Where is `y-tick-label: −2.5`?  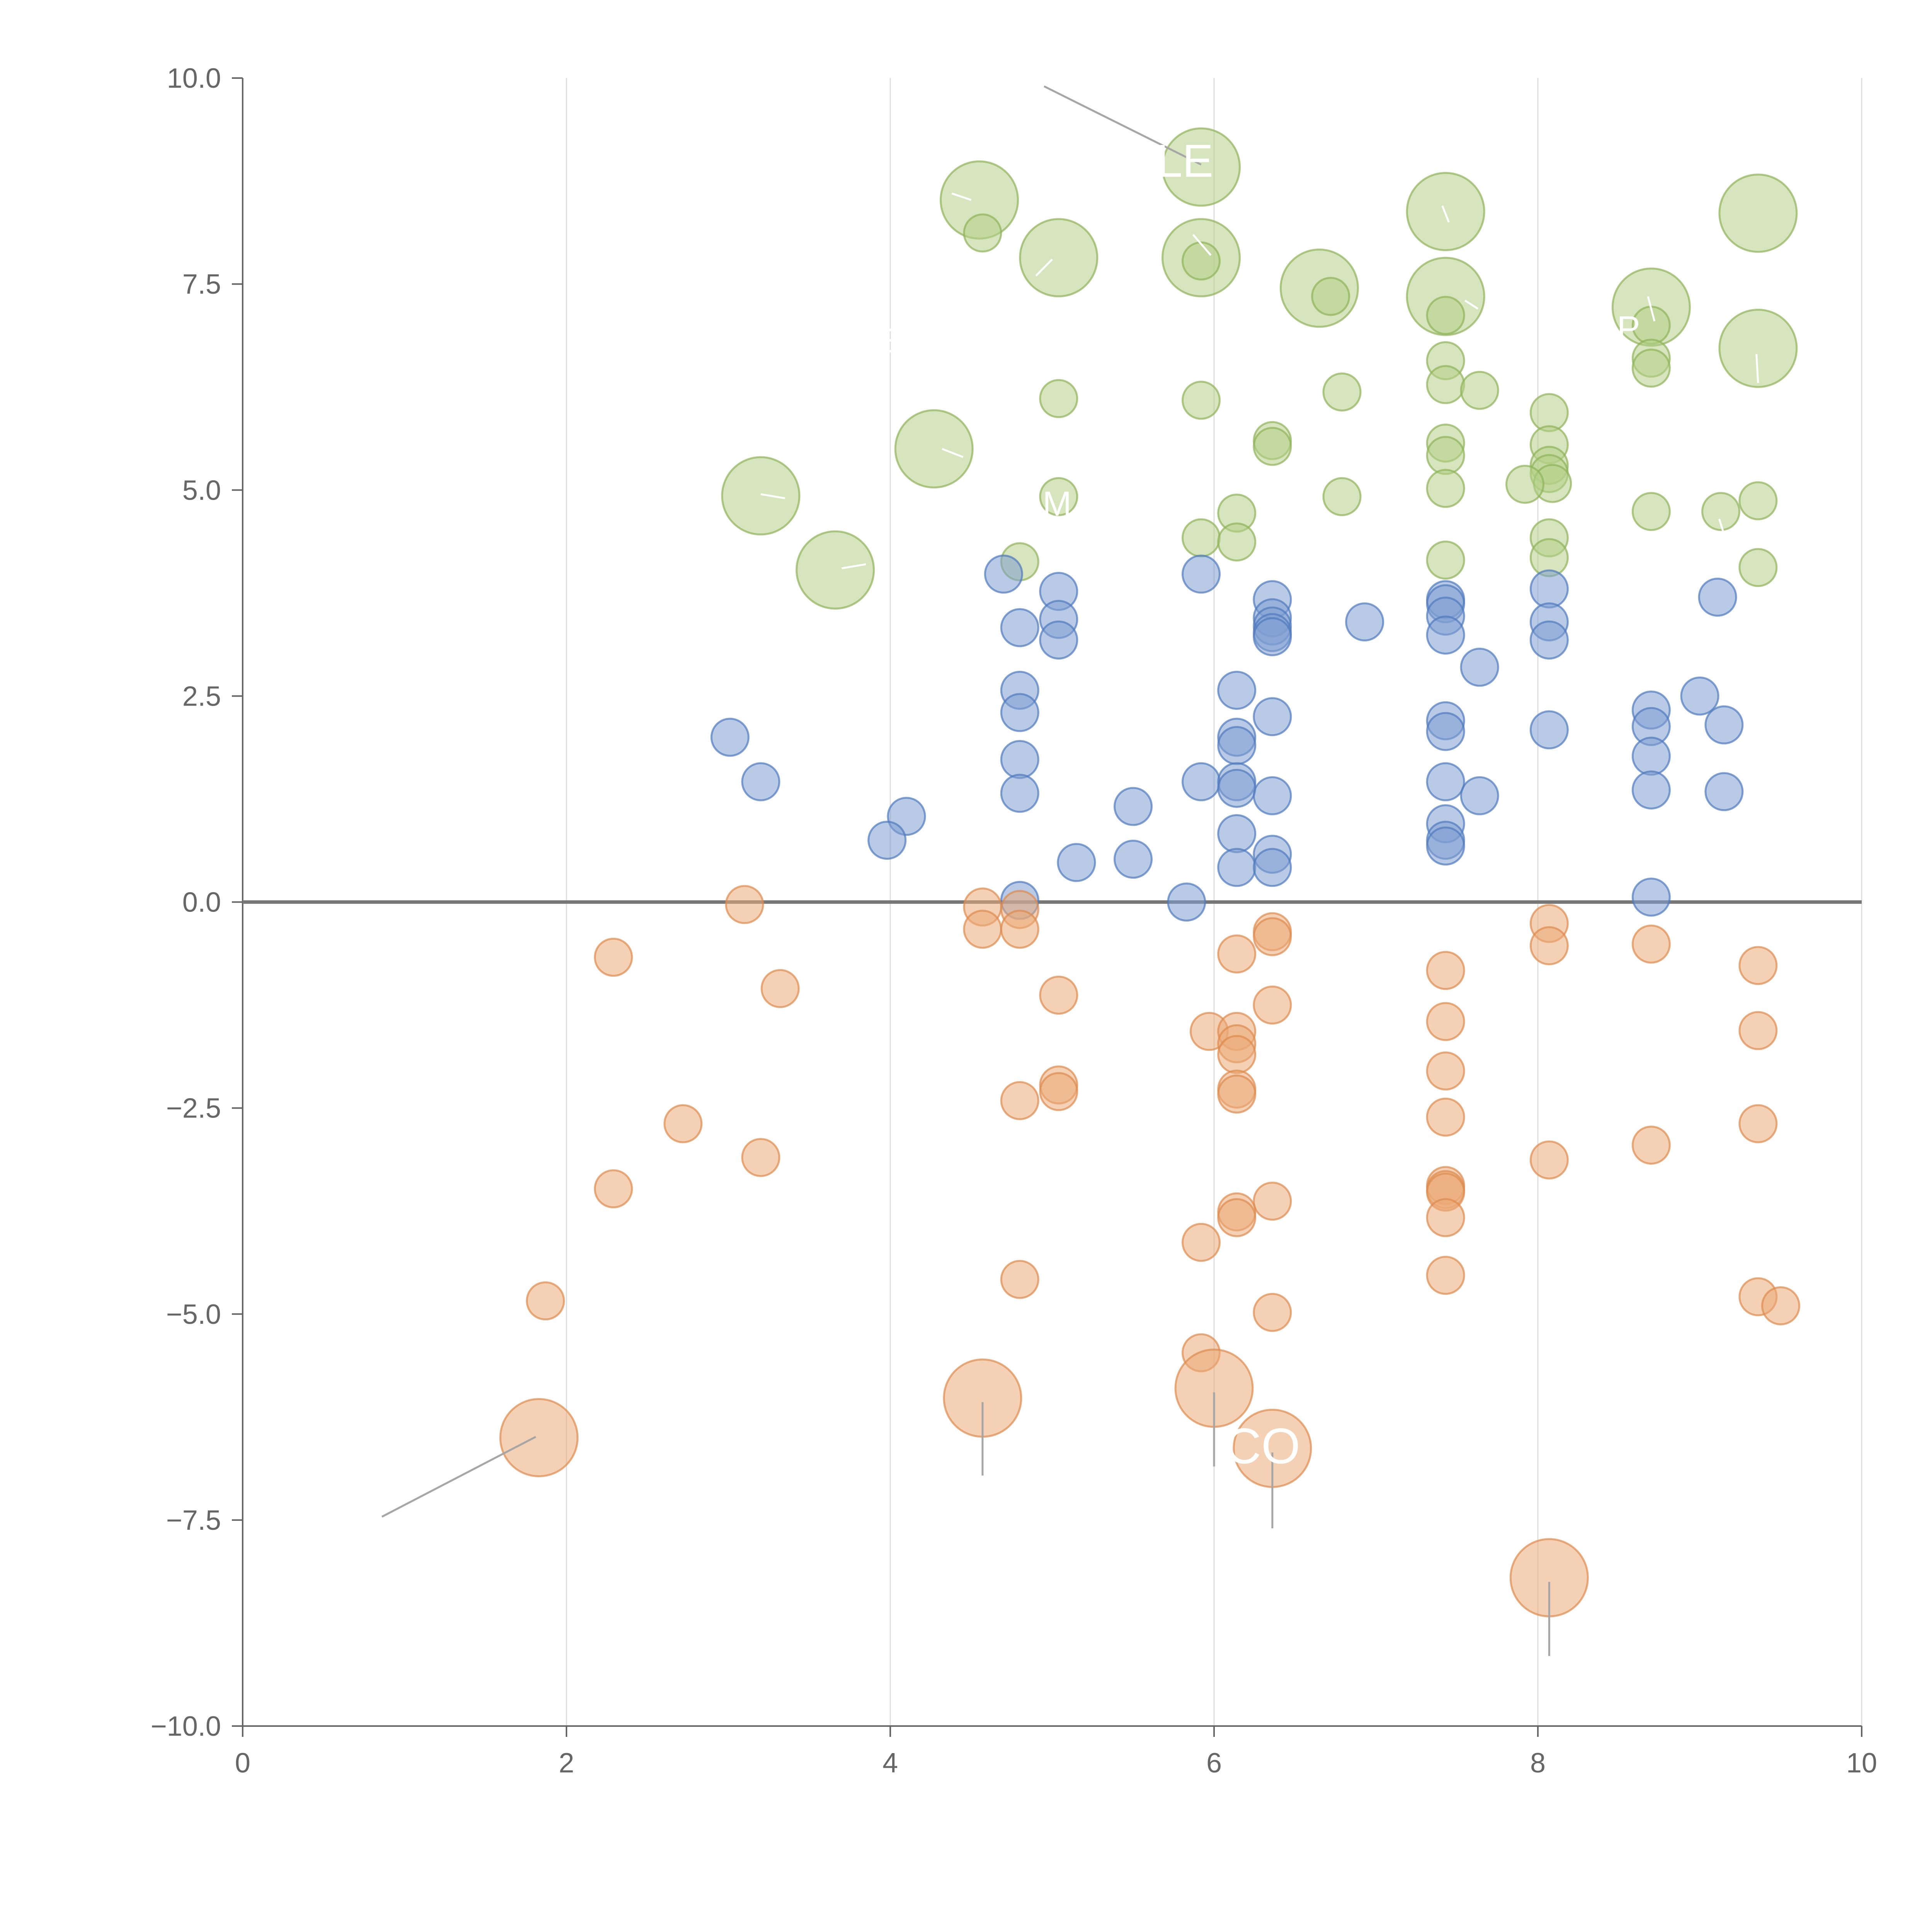
y-tick-label: −2.5 is located at coordinates (193, 1108).